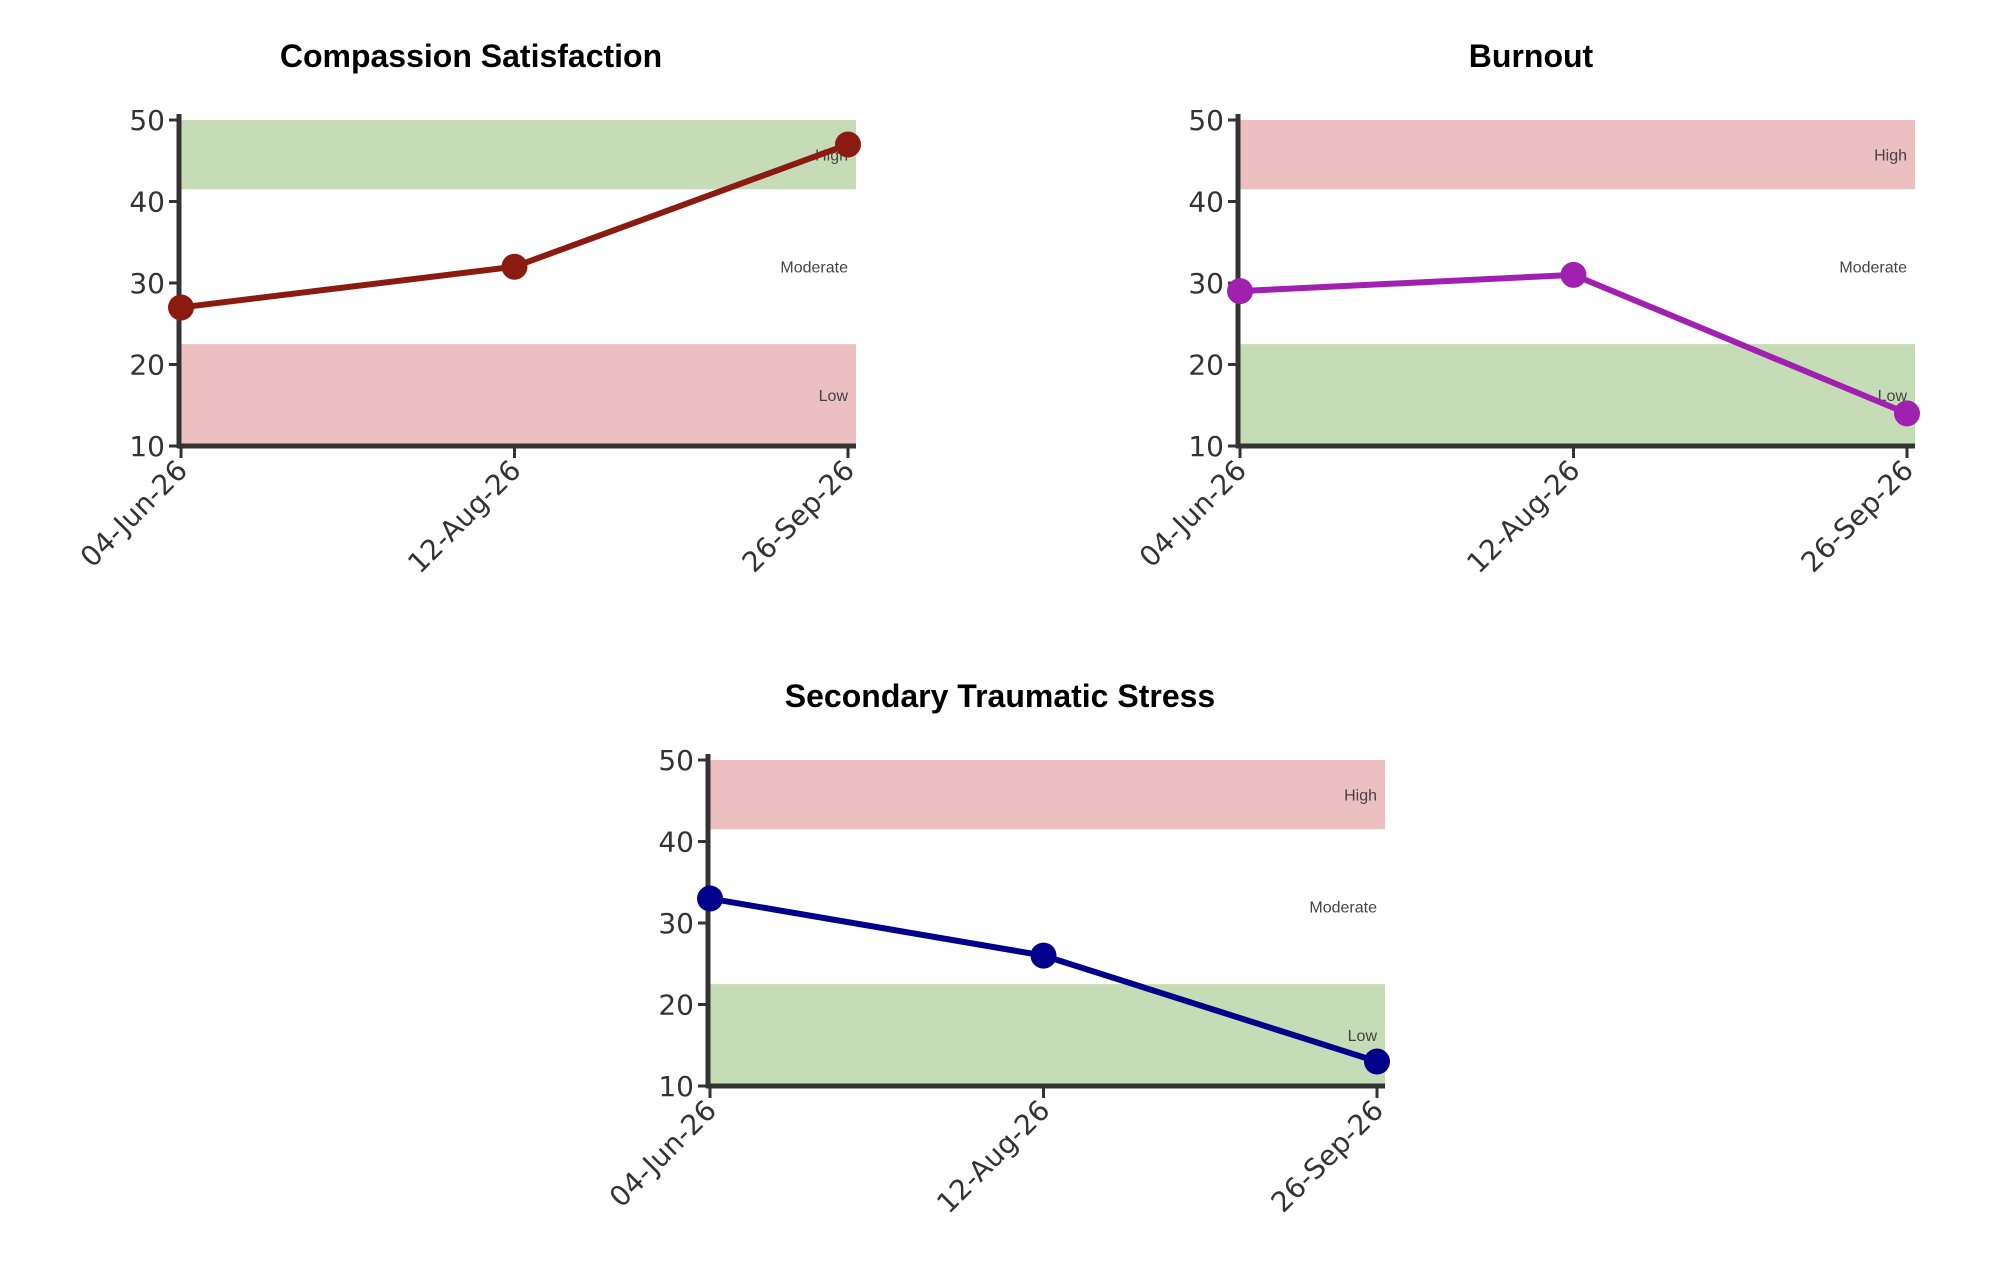 Image resolution: width=2014 pixels, height=1262 pixels. I want to click on chart-title: Secondary Traumatic Stress, so click(1000, 696).